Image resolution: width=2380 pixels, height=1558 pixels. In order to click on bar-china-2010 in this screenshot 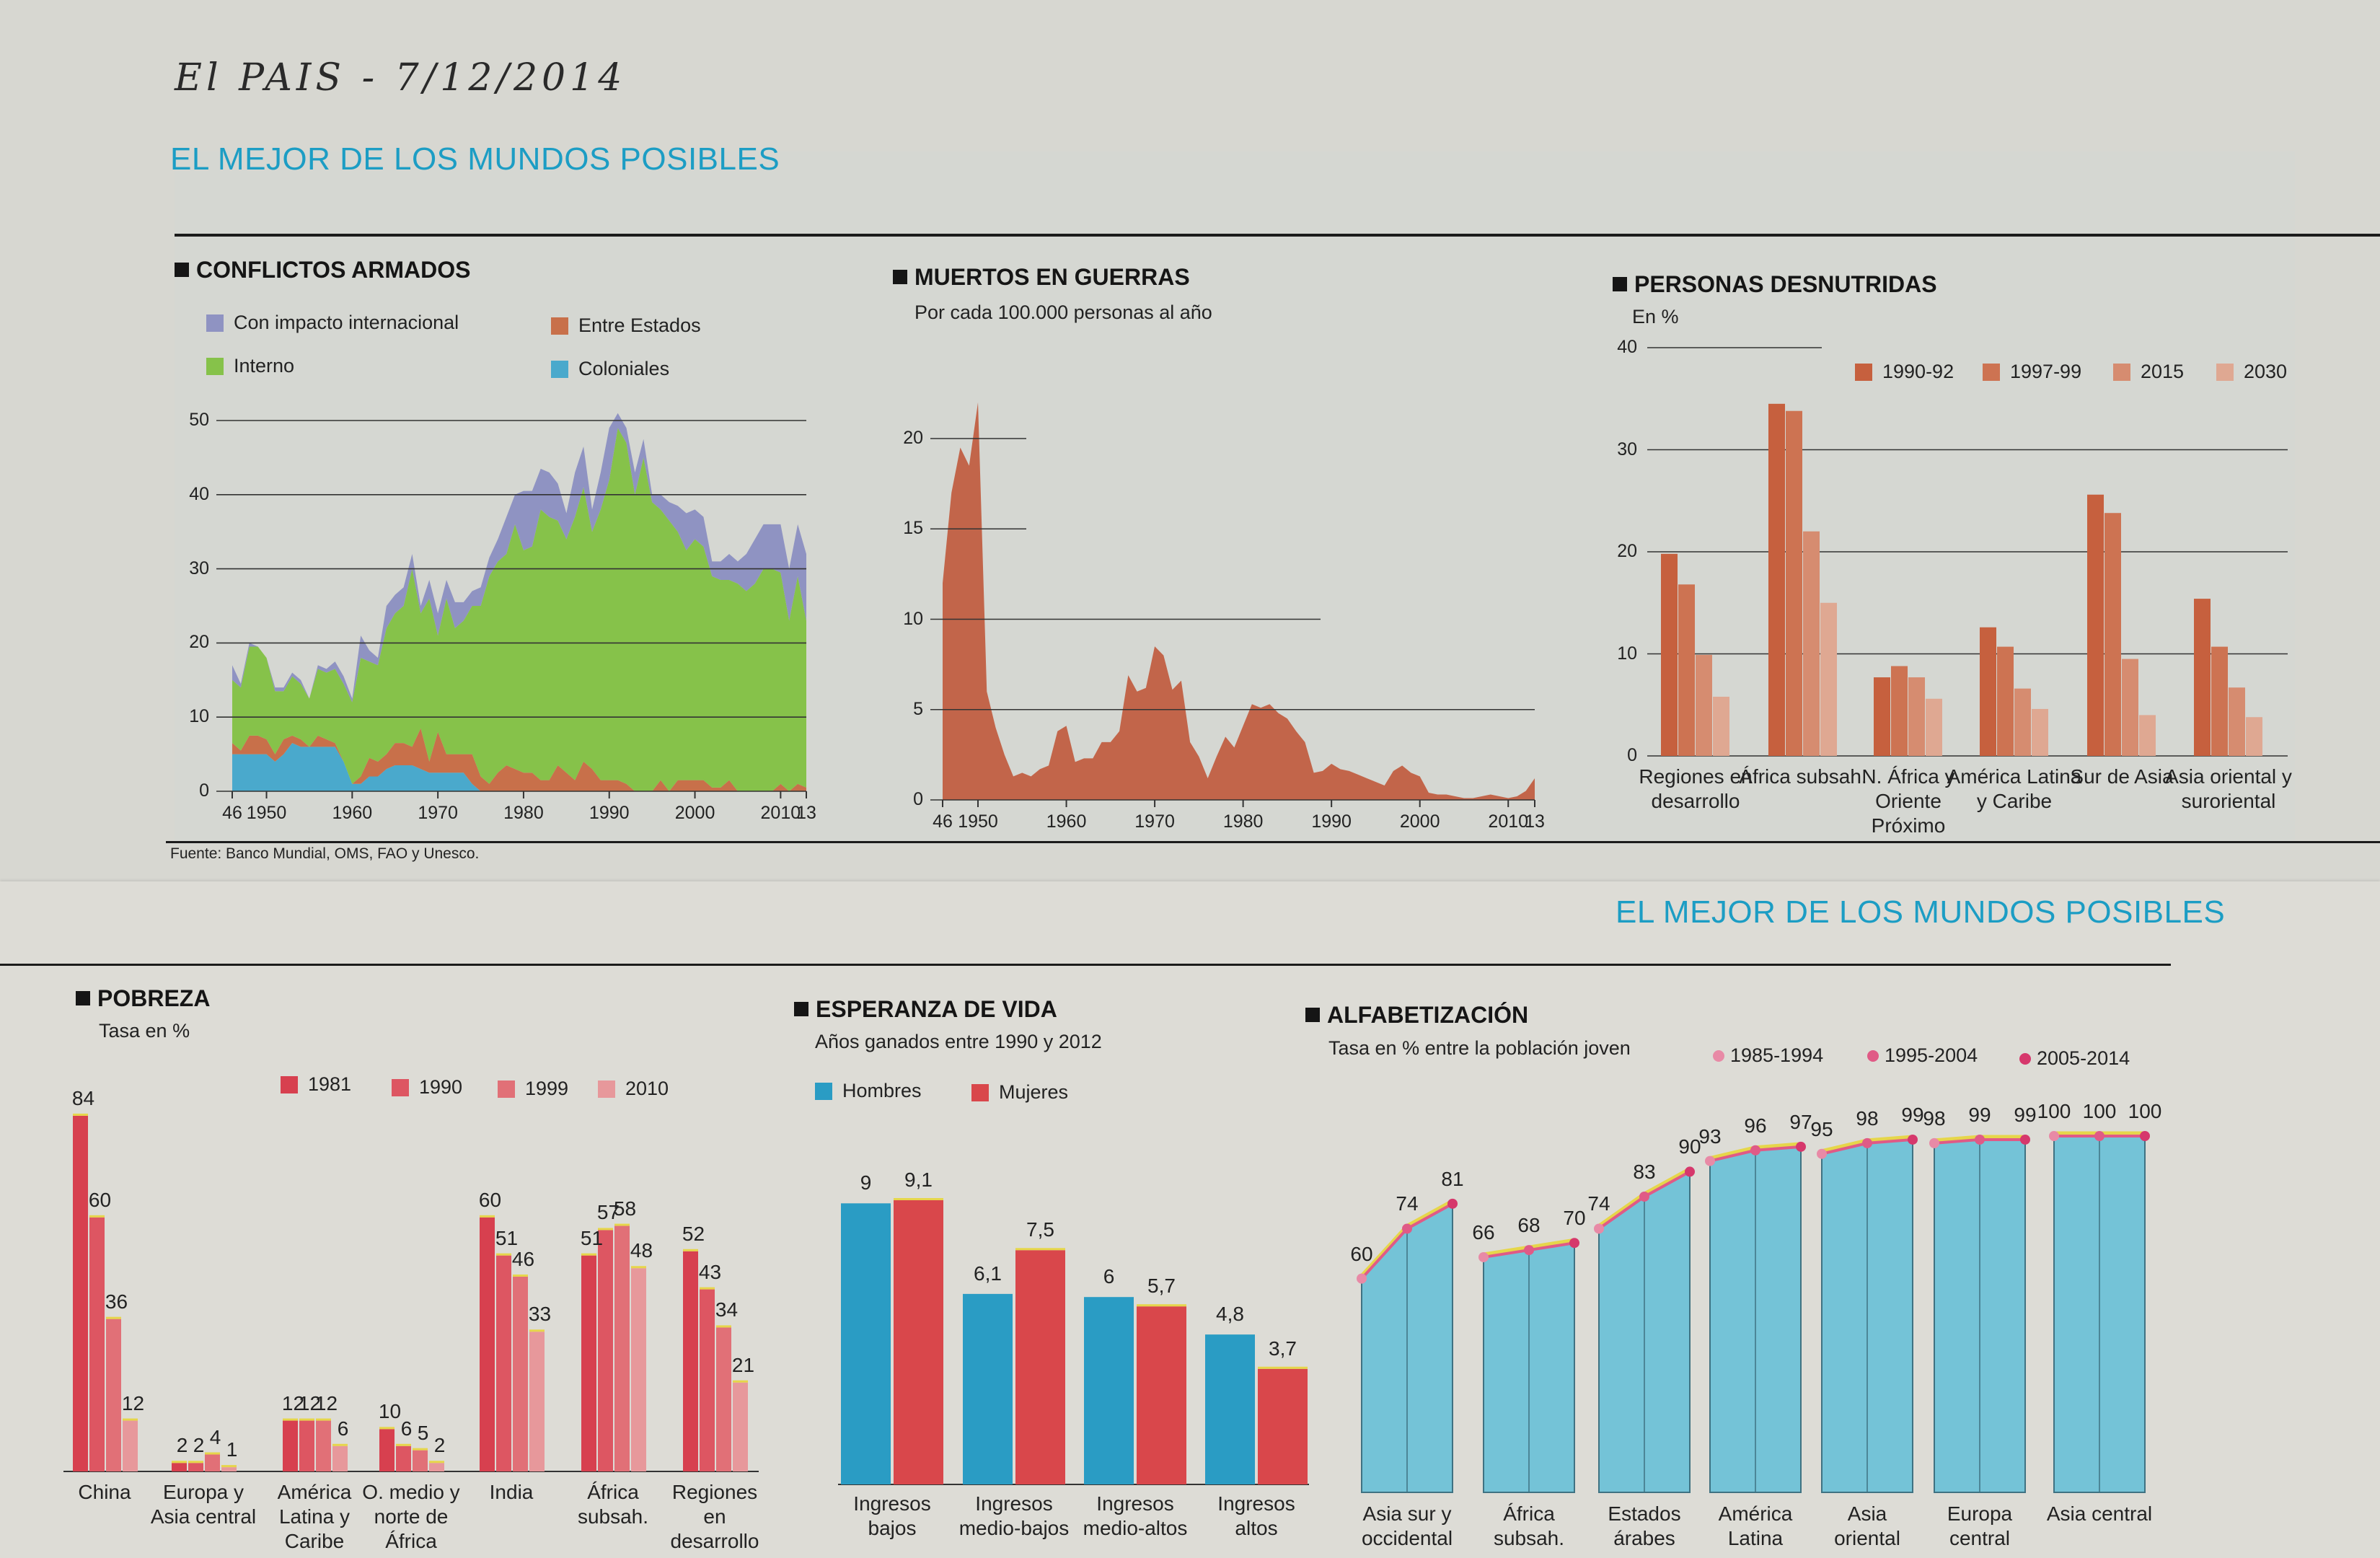, I will do `click(130, 1445)`.